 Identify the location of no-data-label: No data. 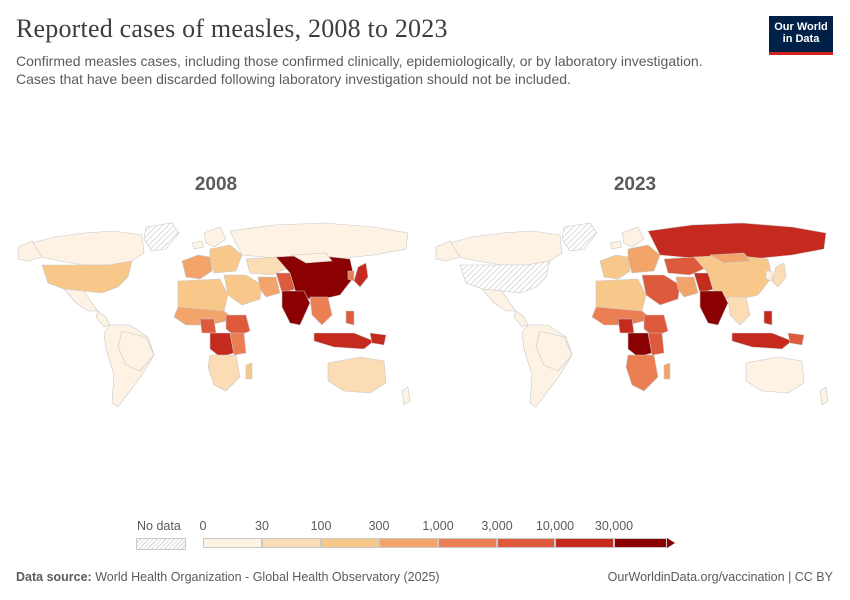
(159, 526).